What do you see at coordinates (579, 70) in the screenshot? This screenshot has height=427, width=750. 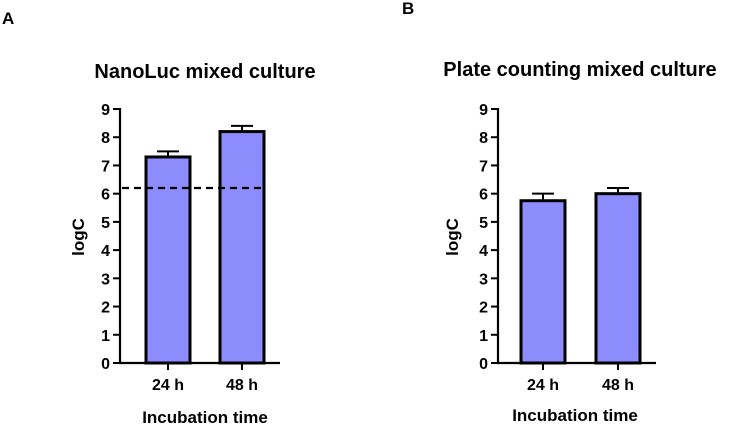 I see `panel-b-title: Plate counting mixed culture` at bounding box center [579, 70].